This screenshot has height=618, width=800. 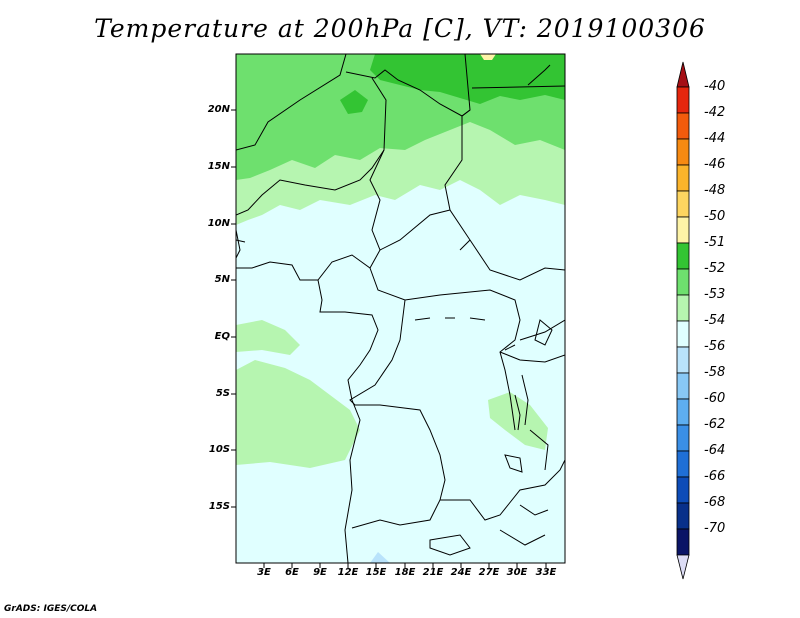 What do you see at coordinates (715, 138) in the screenshot?
I see `colorbar-label: -44` at bounding box center [715, 138].